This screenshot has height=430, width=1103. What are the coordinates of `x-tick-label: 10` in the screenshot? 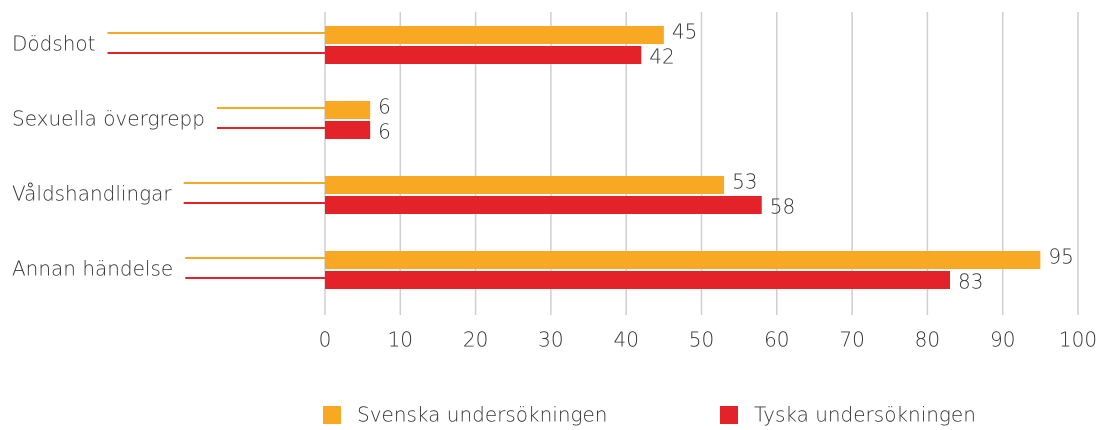 It's located at (400, 340).